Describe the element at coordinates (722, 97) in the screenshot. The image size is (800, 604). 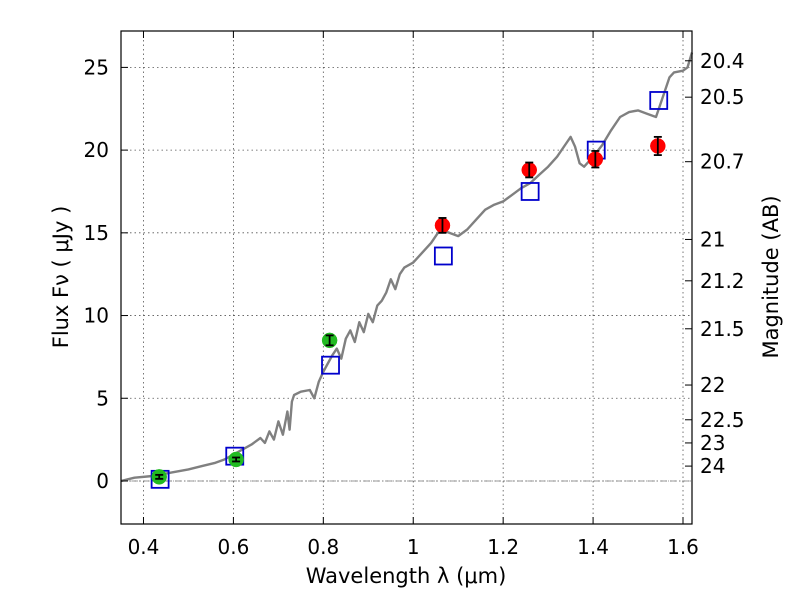
I see `right-tick-label: 20.5` at that location.